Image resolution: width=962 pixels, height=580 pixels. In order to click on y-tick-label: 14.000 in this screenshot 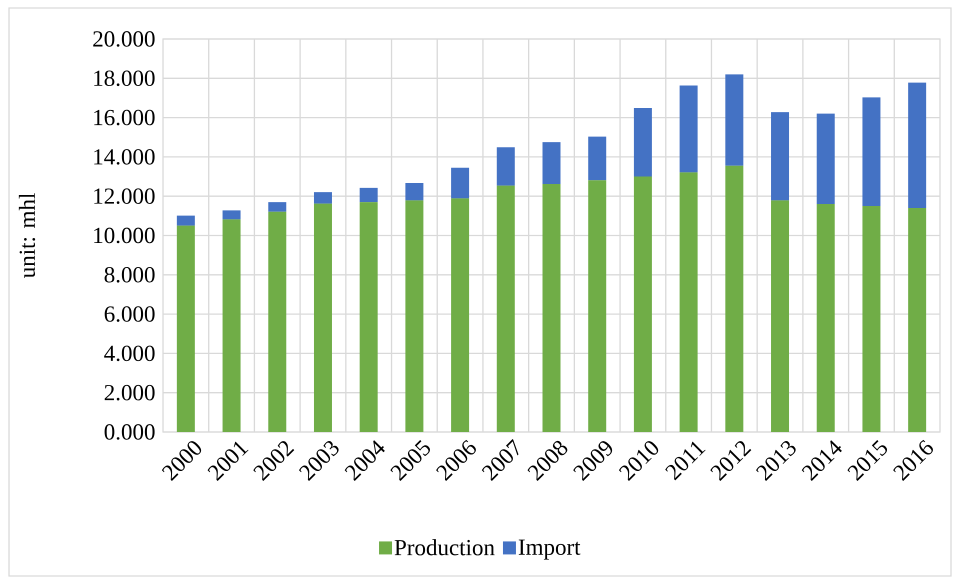, I will do `click(124, 157)`.